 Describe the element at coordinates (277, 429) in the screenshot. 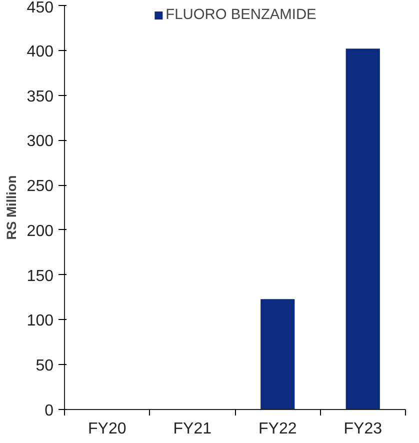

I see `x-tick-label: FY22` at that location.